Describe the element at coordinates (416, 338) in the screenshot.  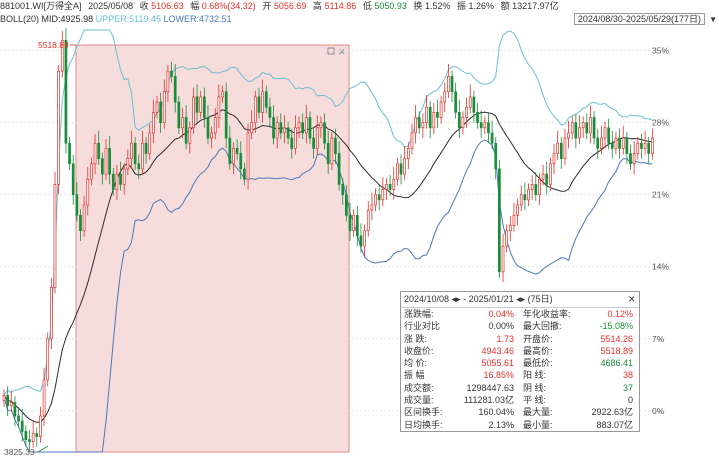
I see `stats-label: 涨 跌:` at that location.